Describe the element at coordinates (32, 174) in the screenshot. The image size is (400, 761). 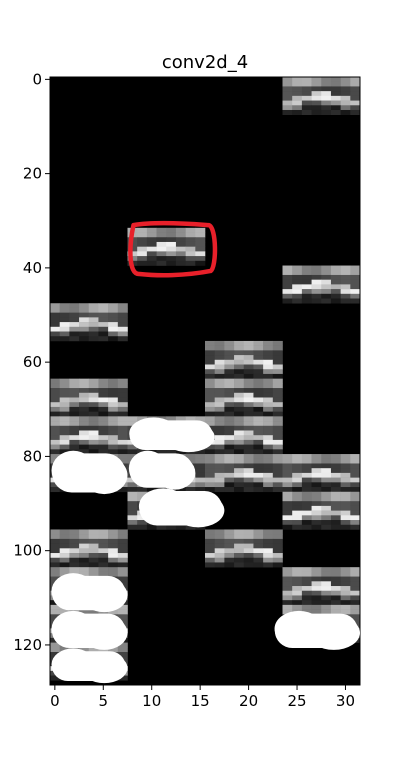
I see `y-tick-label: 20` at that location.